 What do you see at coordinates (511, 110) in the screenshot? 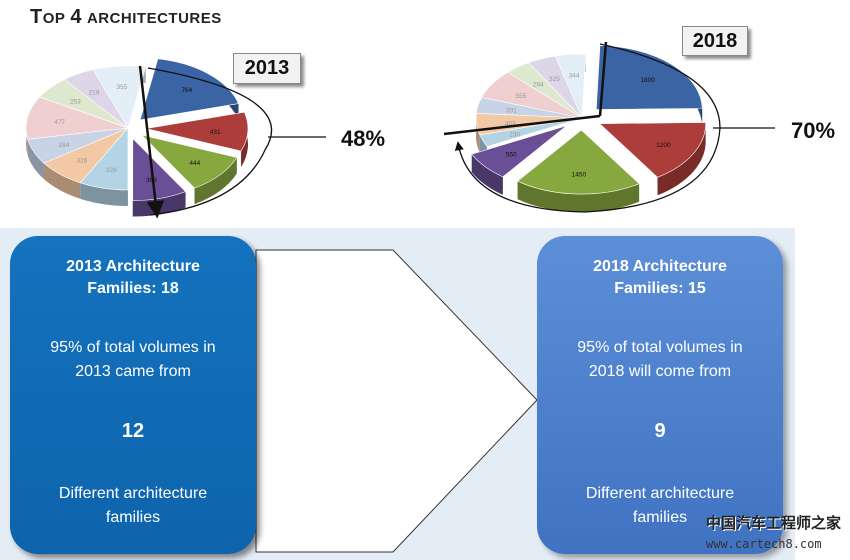
I see `pie-slice-label: 301` at bounding box center [511, 110].